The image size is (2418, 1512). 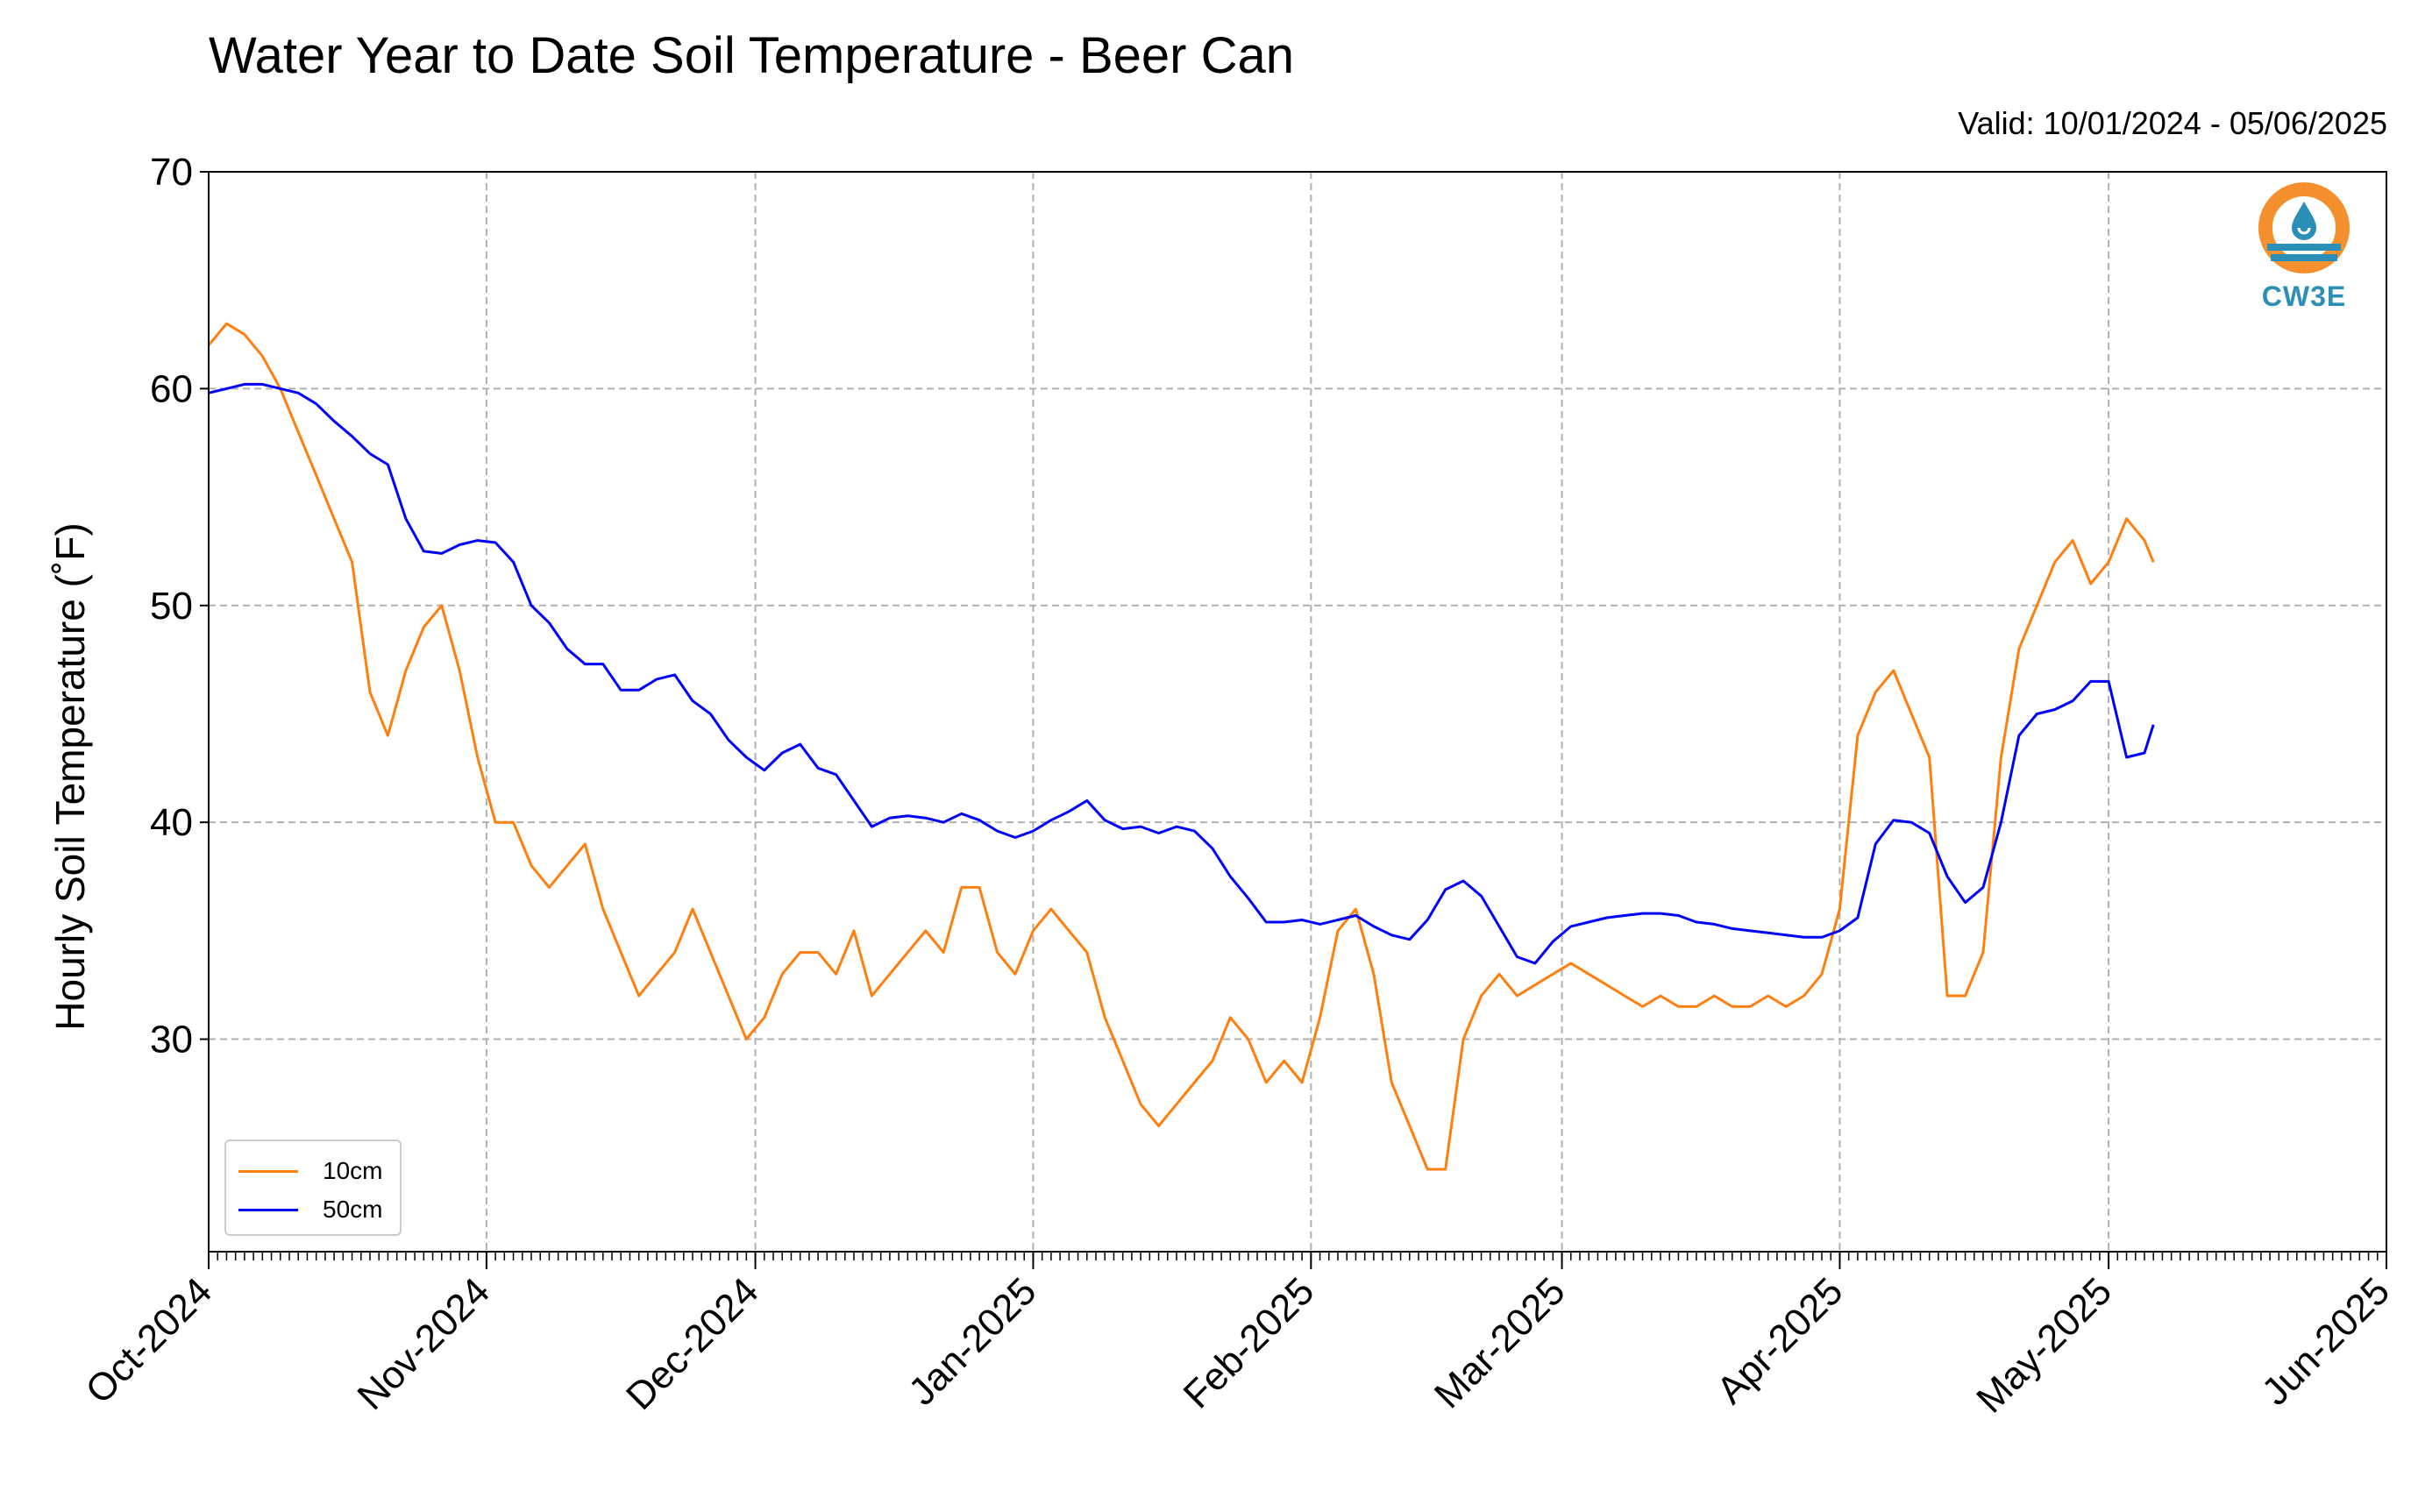 What do you see at coordinates (148, 1340) in the screenshot?
I see `x-tick-label: Oct-2024` at bounding box center [148, 1340].